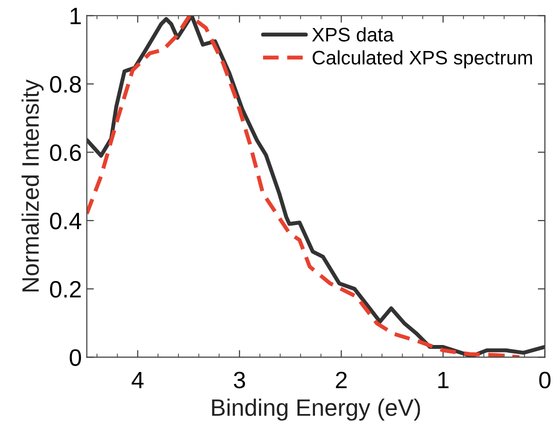 This screenshot has width=560, height=434. Describe the element at coordinates (65, 84) in the screenshot. I see `y-tick-label: 0.8` at that location.